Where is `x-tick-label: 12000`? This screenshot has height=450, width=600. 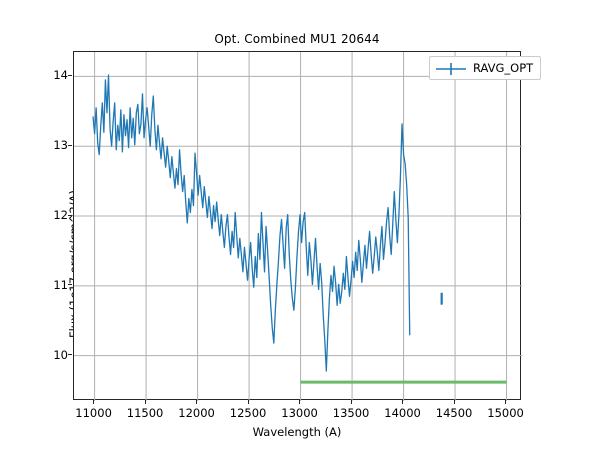 x-tick-label: 12000 is located at coordinates (196, 413).